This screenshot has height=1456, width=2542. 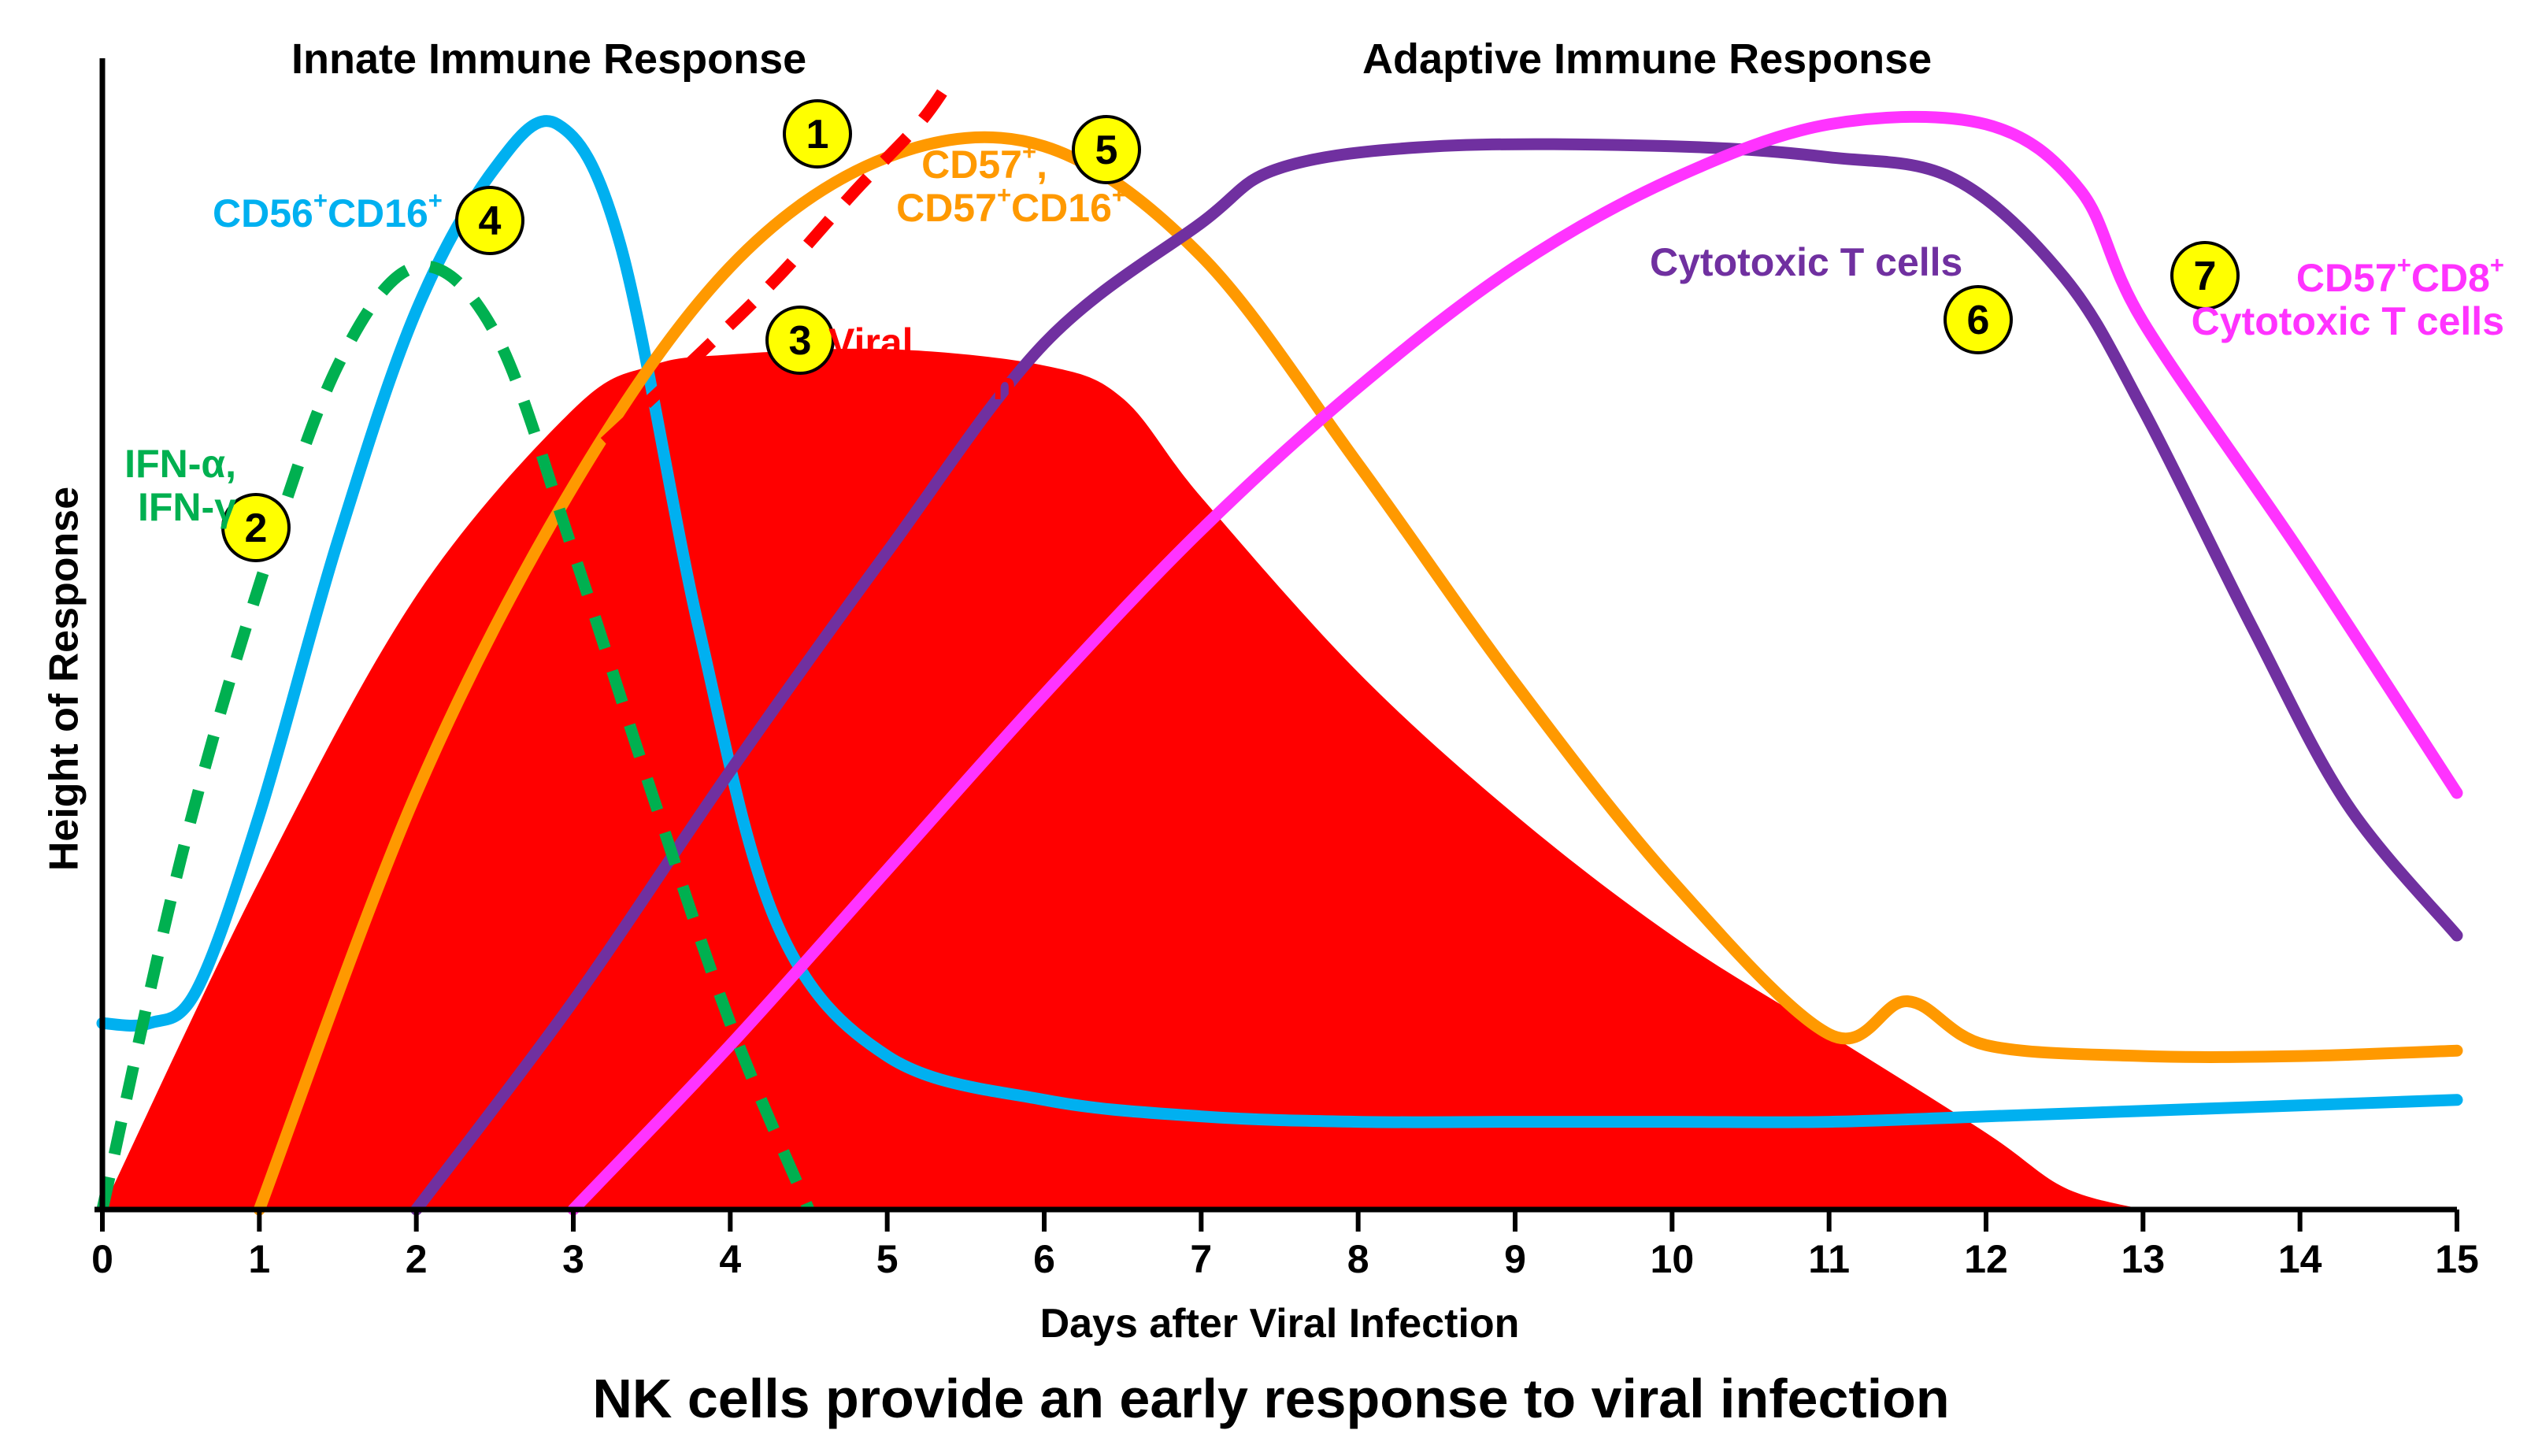 I want to click on x-tick-label: 0, so click(x=102, y=1259).